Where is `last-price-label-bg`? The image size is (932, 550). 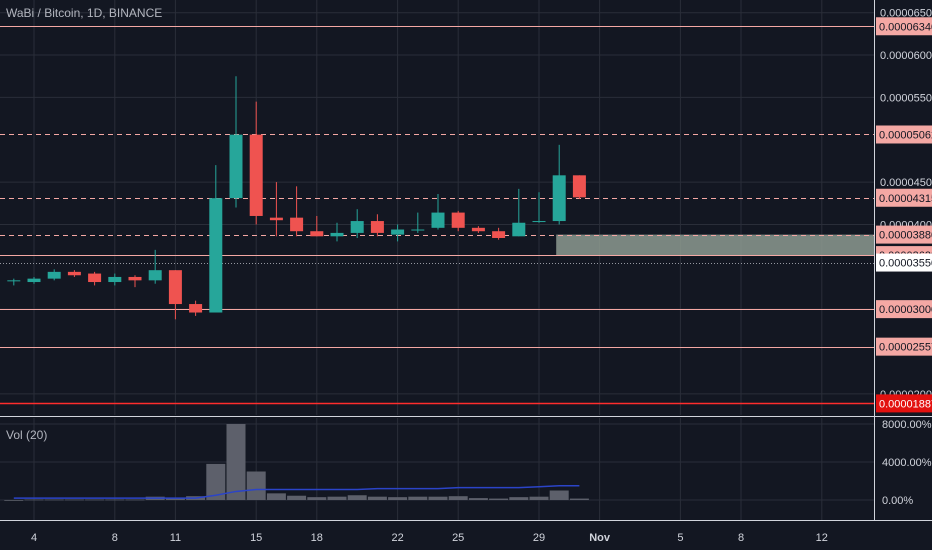
last-price-label-bg is located at coordinates (904, 262).